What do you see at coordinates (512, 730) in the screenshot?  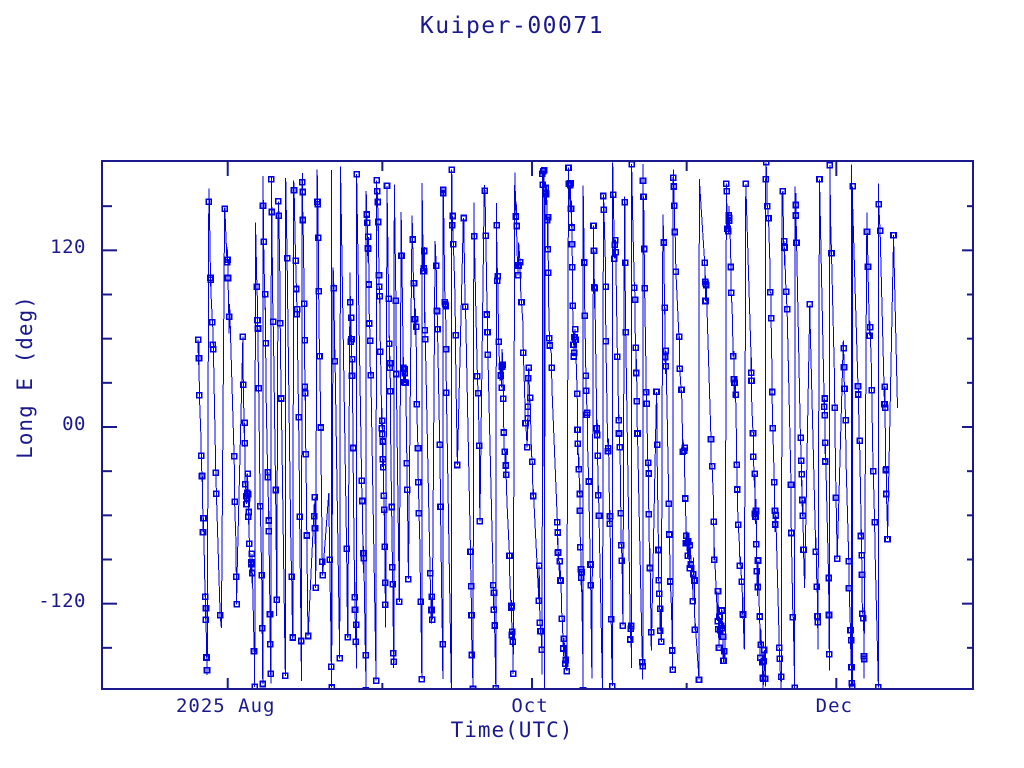 I see `x-axis-title: Time(UTC)` at bounding box center [512, 730].